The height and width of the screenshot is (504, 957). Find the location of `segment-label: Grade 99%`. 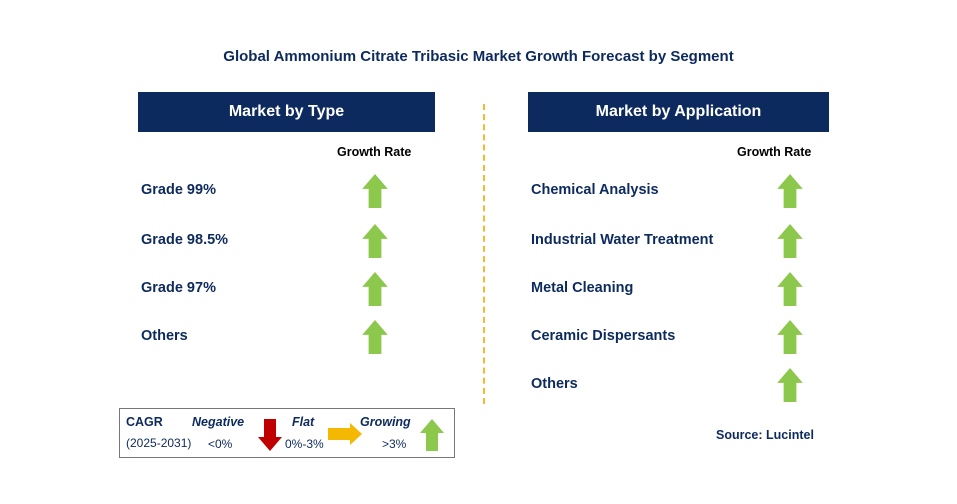

segment-label: Grade 99% is located at coordinates (178, 190).